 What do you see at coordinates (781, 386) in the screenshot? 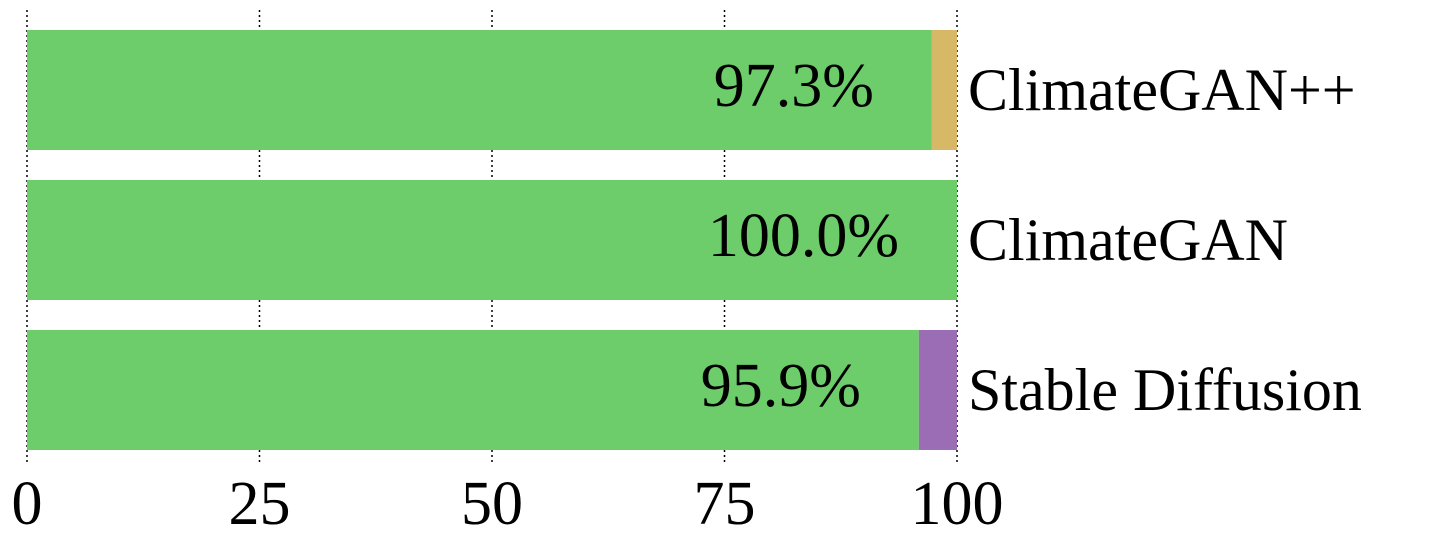
I see `value-label: 95.9%` at bounding box center [781, 386].